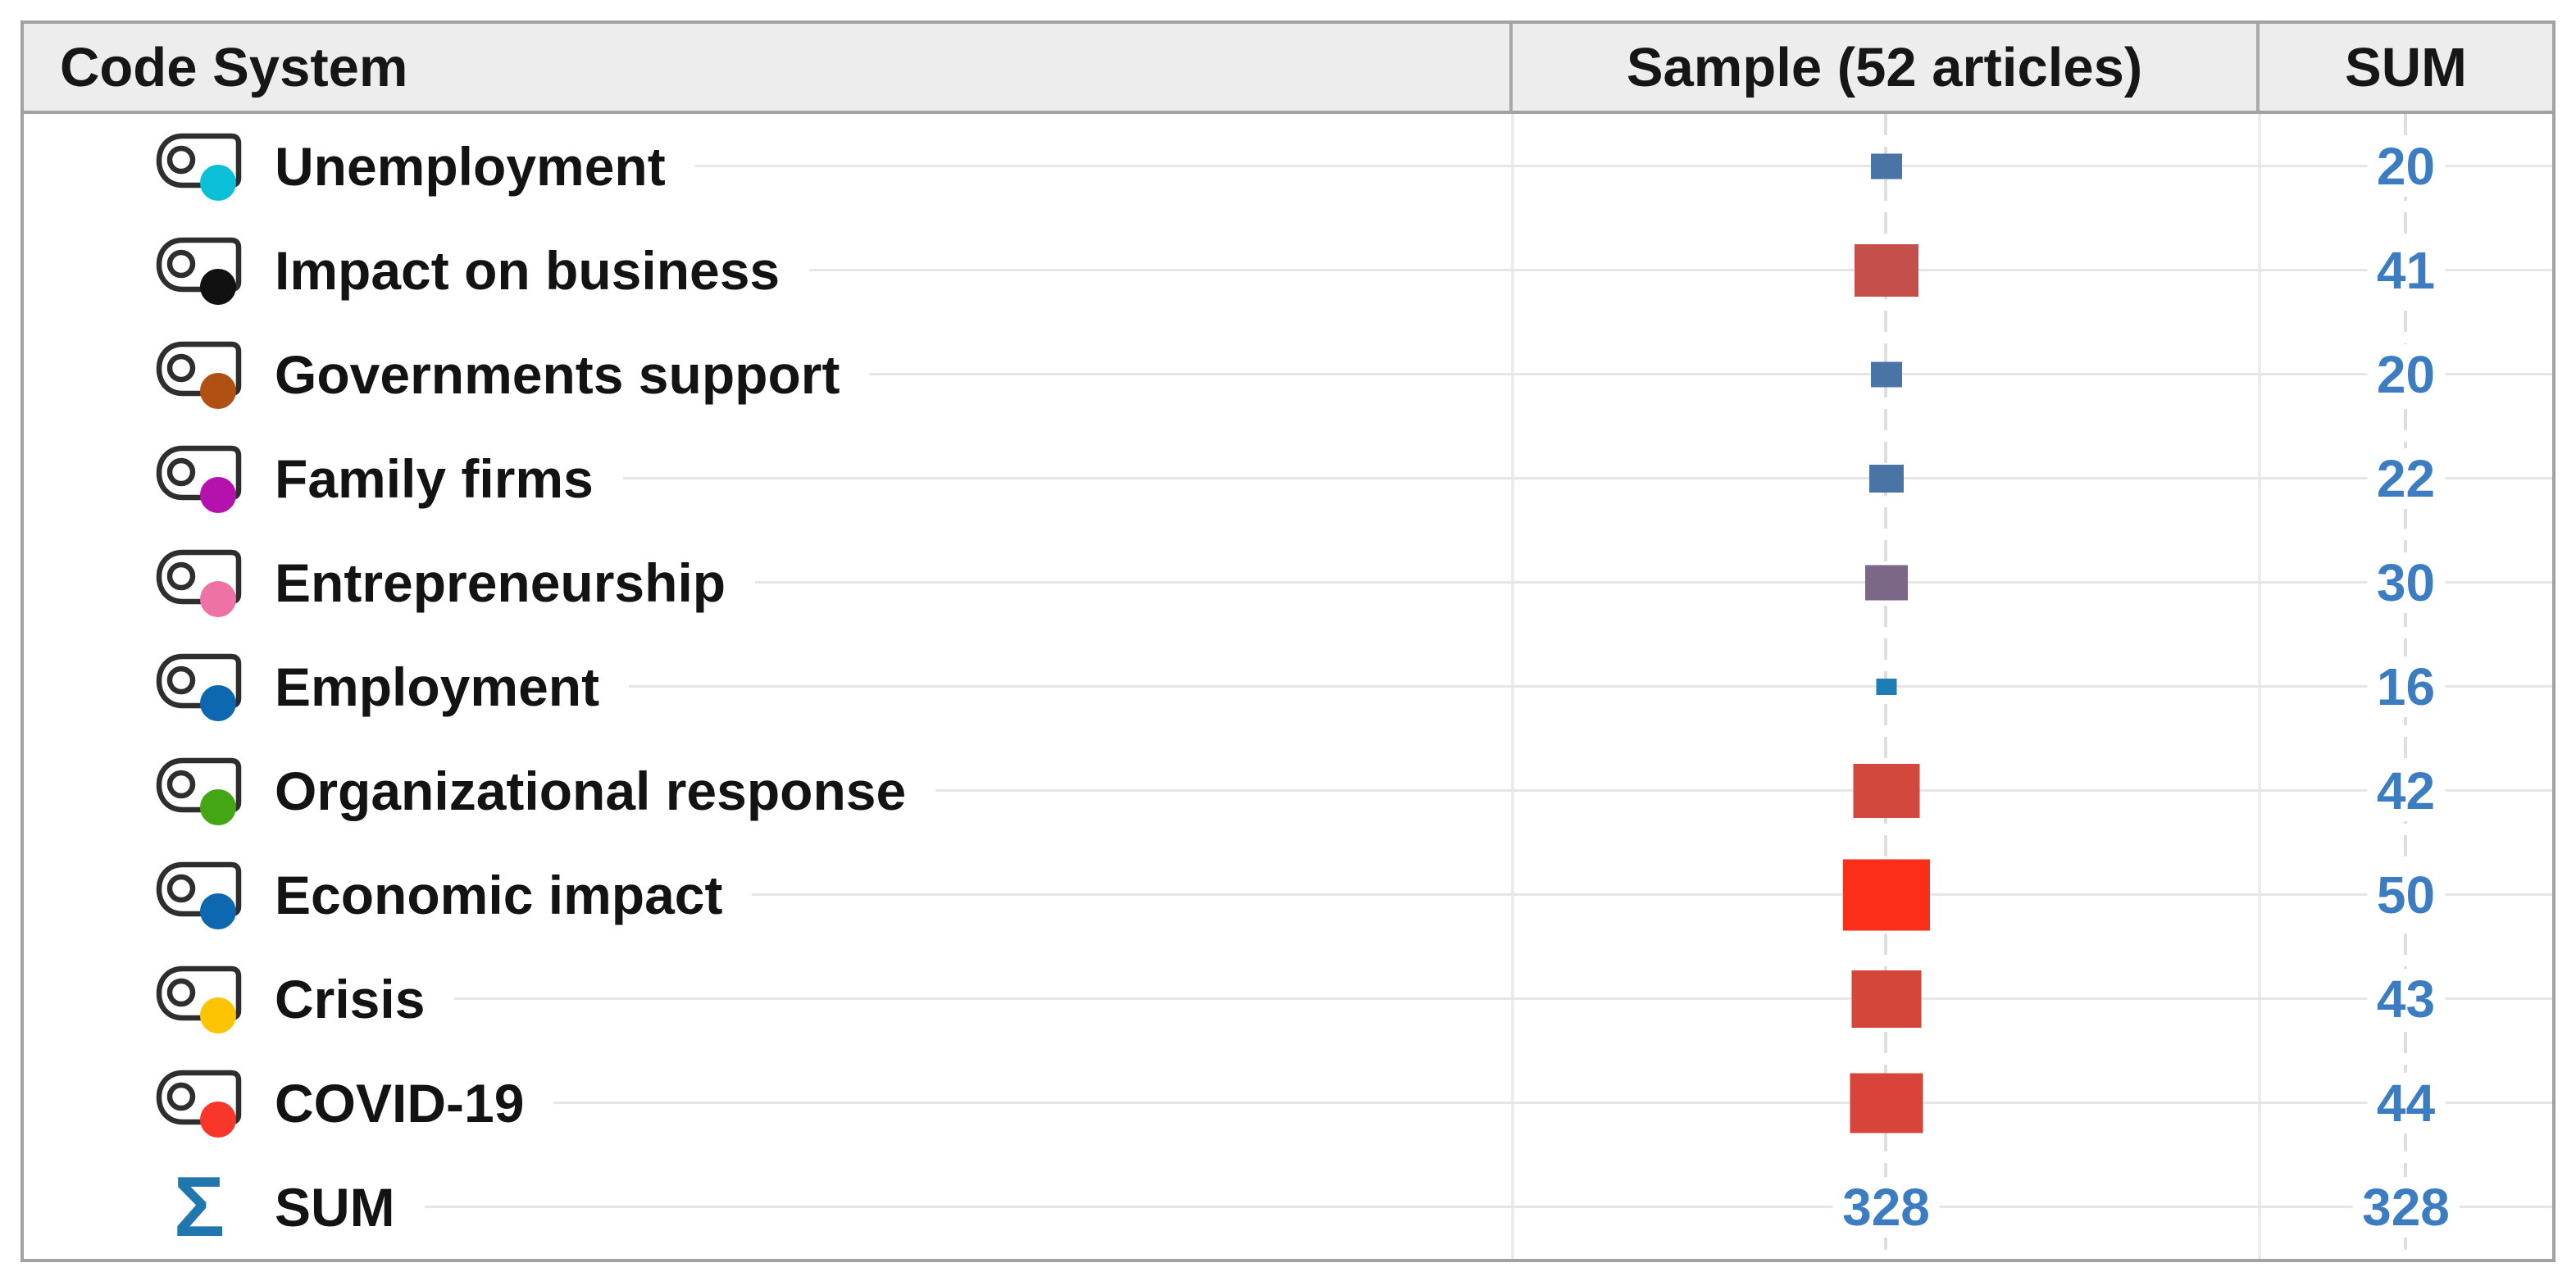  I want to click on table-row: Unemployment 20, so click(1288, 166).